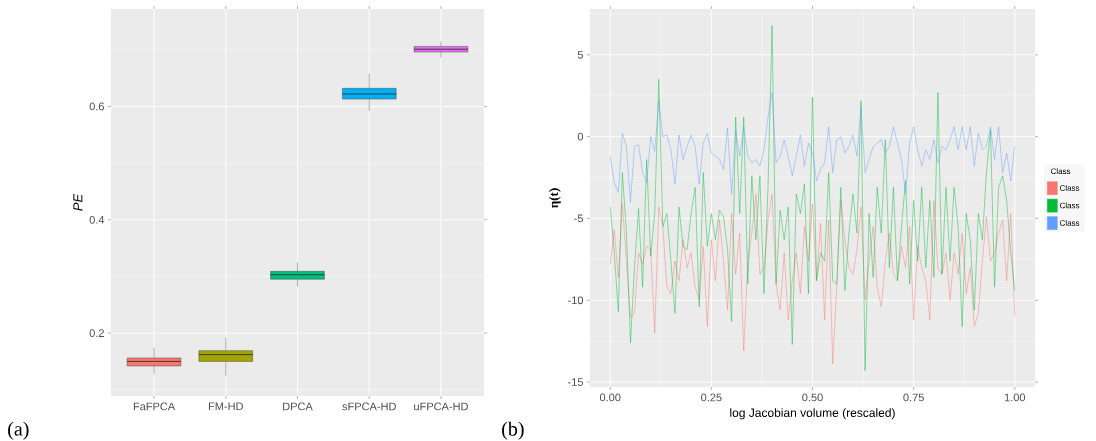  I want to click on x-tick-label: 0.00, so click(610, 397).